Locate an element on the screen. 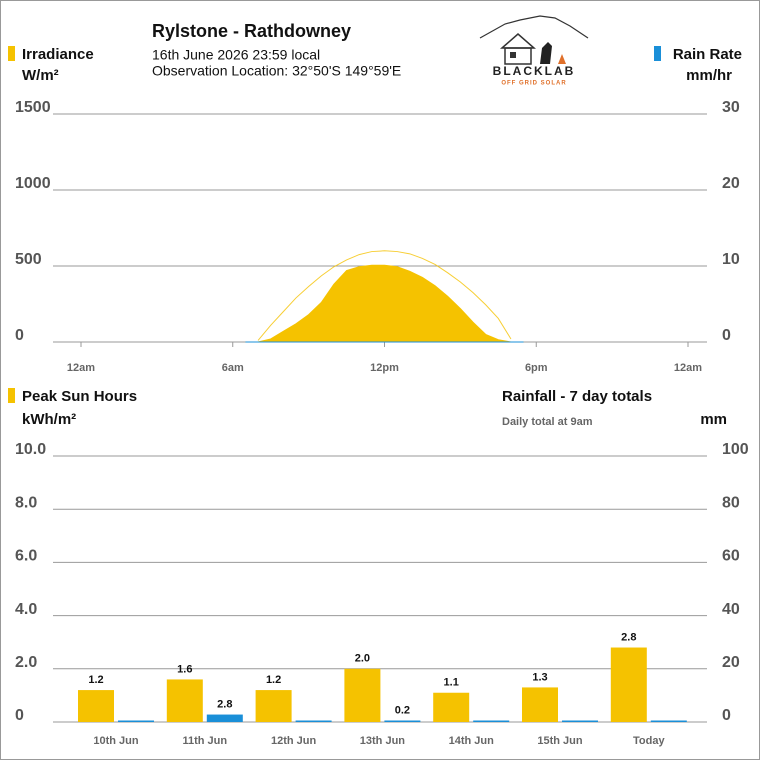 The height and width of the screenshot is (760, 760). y-tick-label: 1500 is located at coordinates (33, 107).